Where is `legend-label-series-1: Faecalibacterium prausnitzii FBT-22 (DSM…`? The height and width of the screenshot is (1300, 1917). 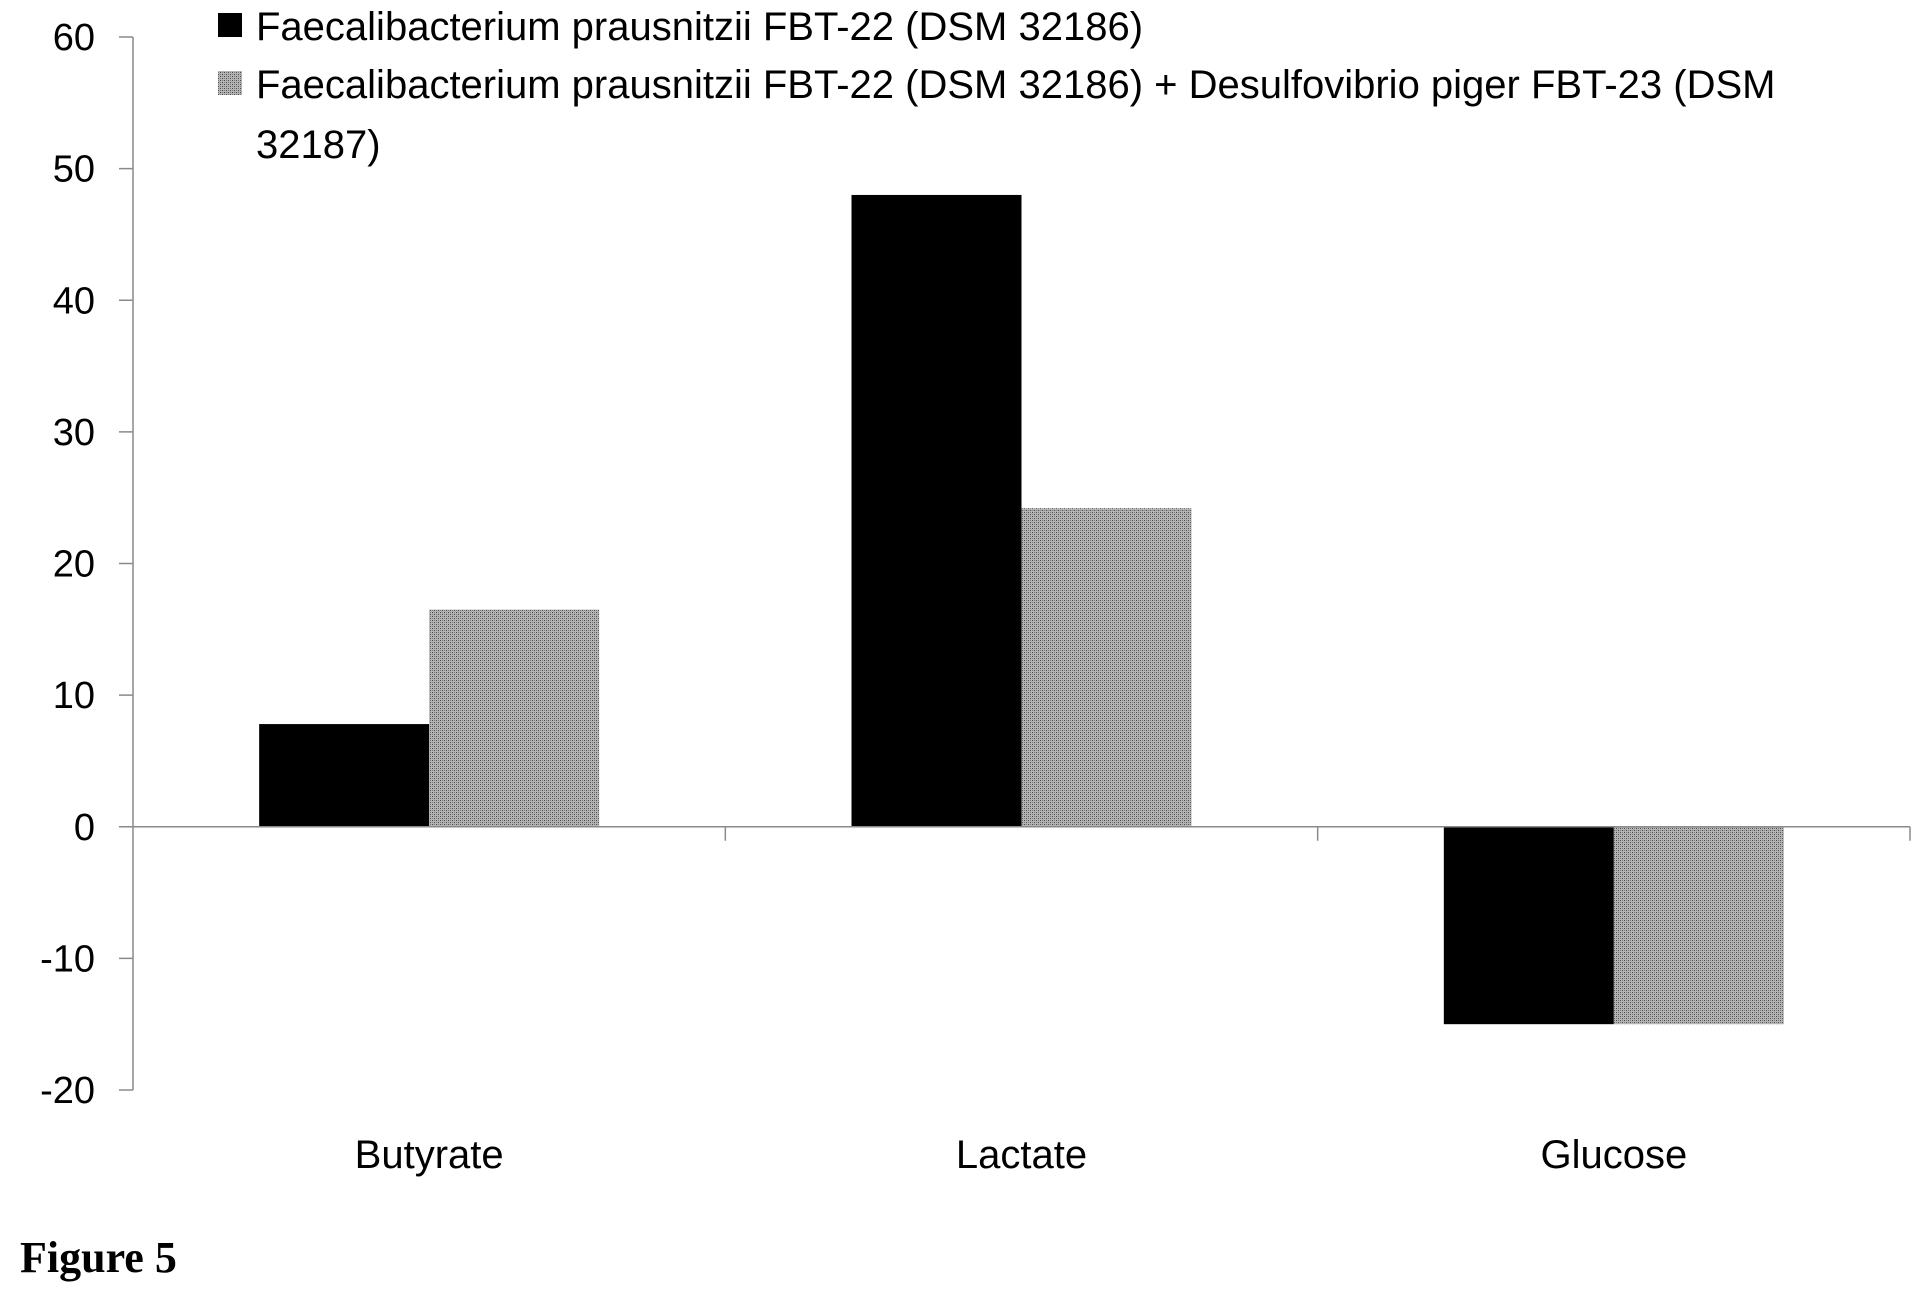
legend-label-series-1: Faecalibacterium prausnitzii FBT-22 (DSM… is located at coordinates (699, 27).